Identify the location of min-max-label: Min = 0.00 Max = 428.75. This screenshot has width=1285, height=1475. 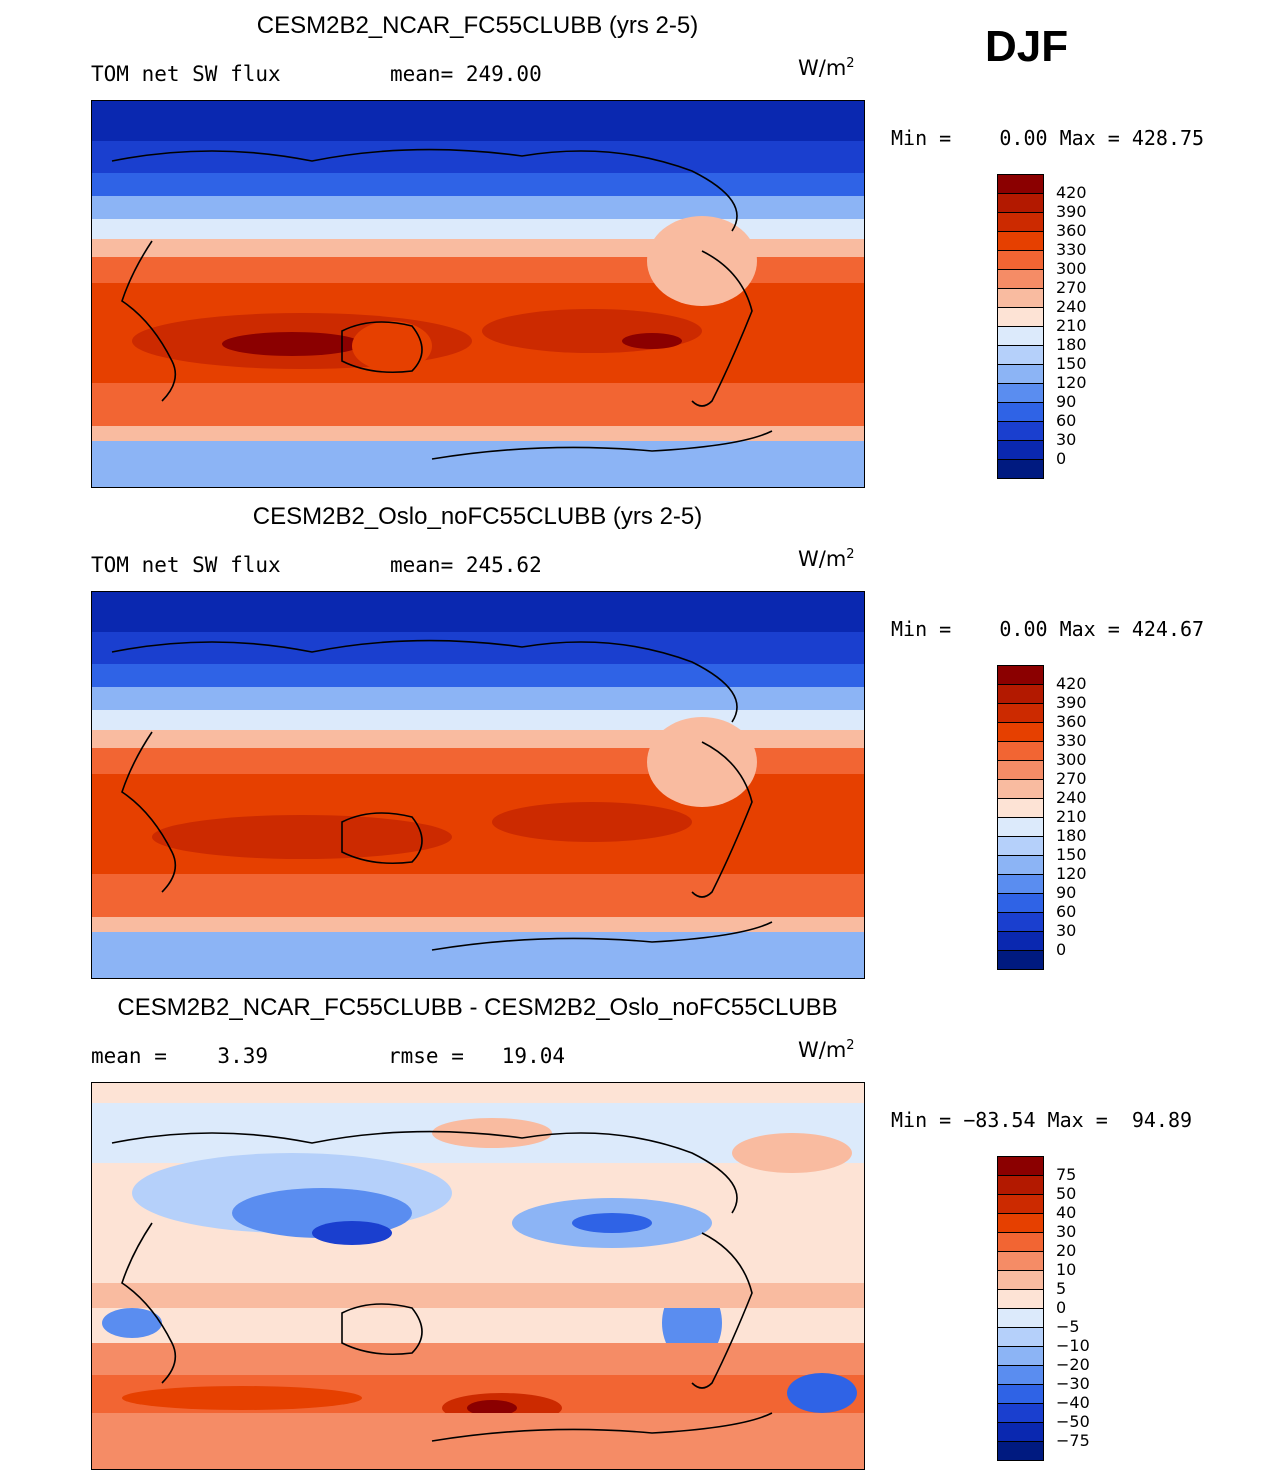
(1048, 138).